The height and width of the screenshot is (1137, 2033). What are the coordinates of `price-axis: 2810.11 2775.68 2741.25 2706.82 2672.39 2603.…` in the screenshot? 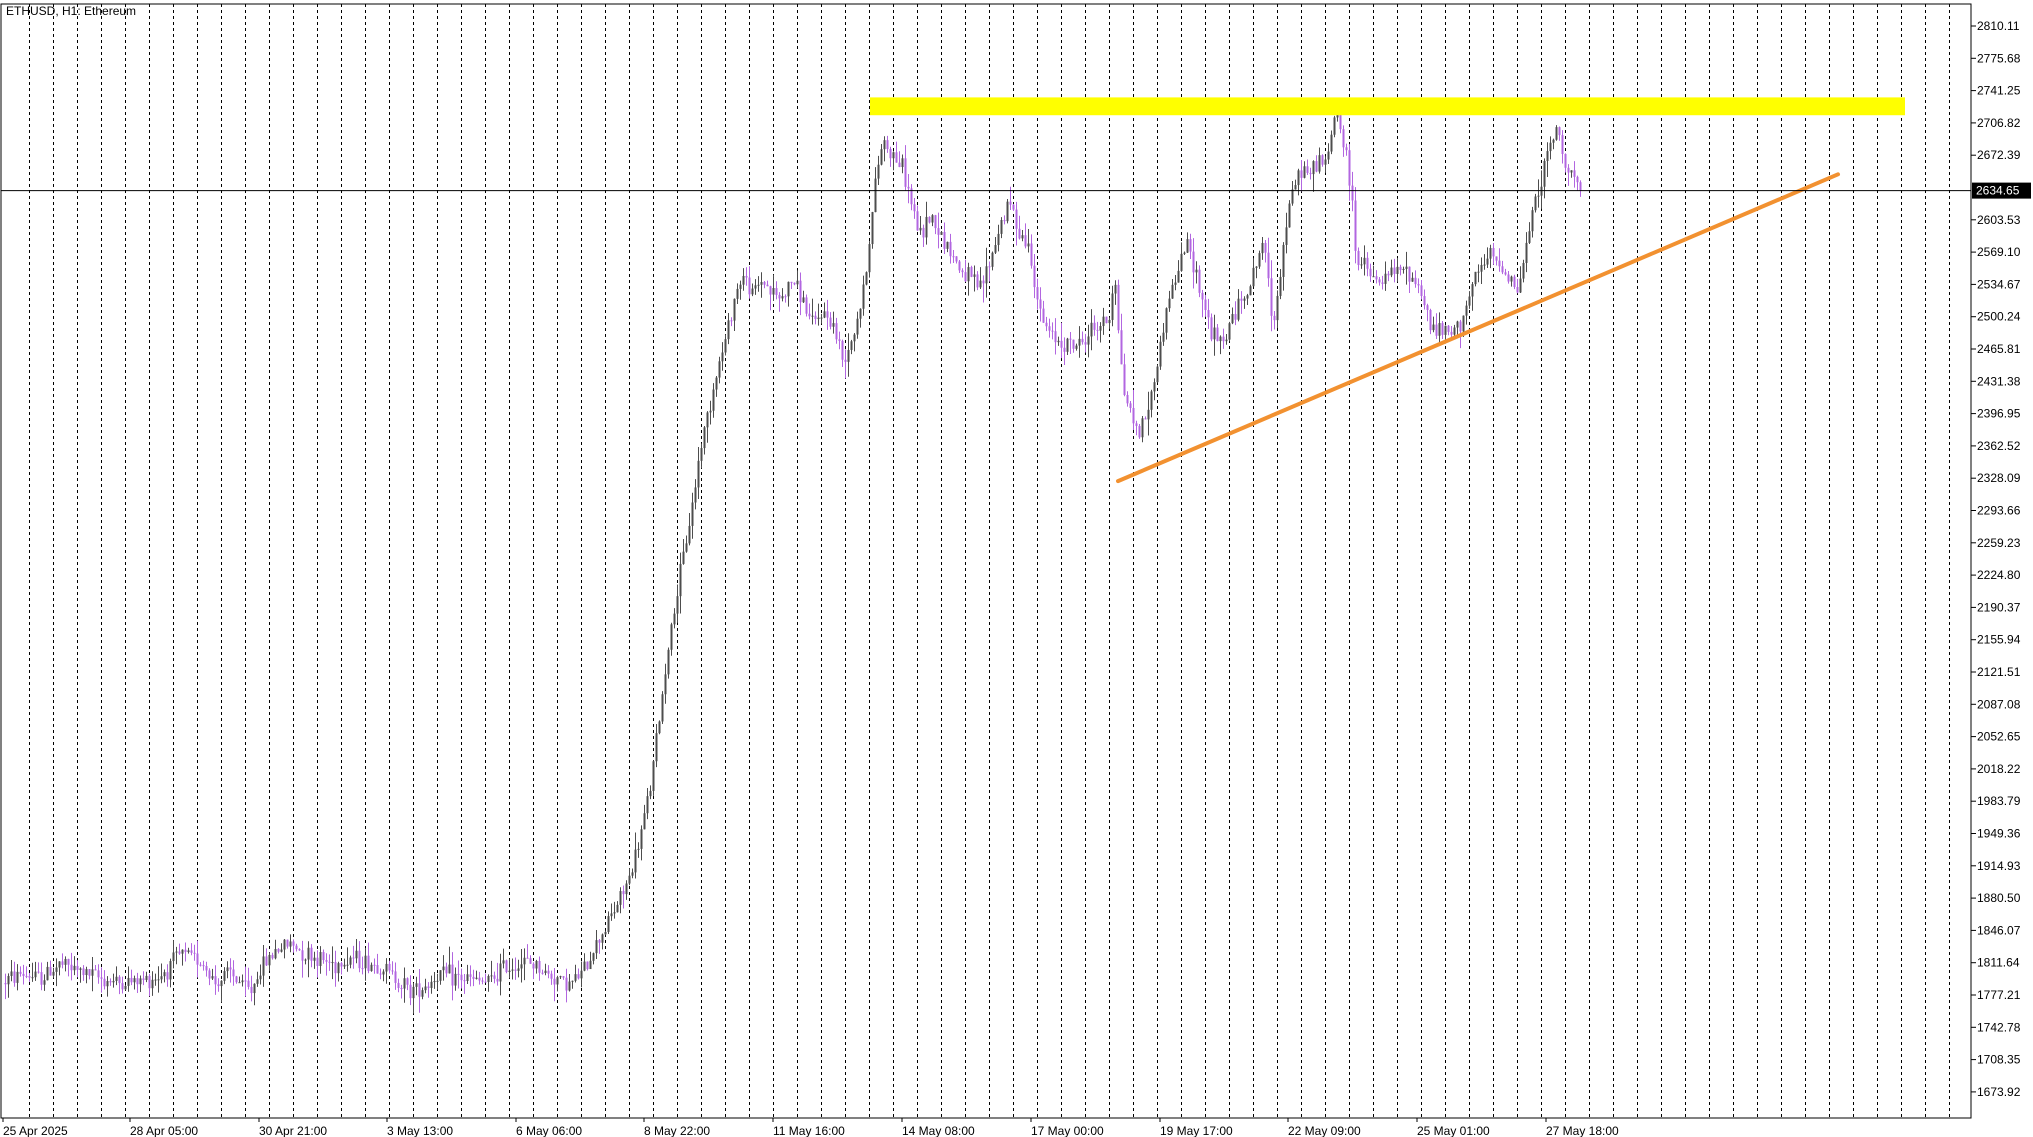 It's located at (2001, 559).